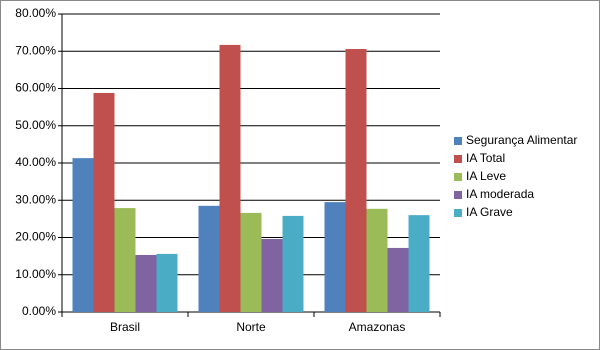 This screenshot has width=600, height=350. Describe the element at coordinates (35, 199) in the screenshot. I see `y-tick-label: 30.00%` at that location.